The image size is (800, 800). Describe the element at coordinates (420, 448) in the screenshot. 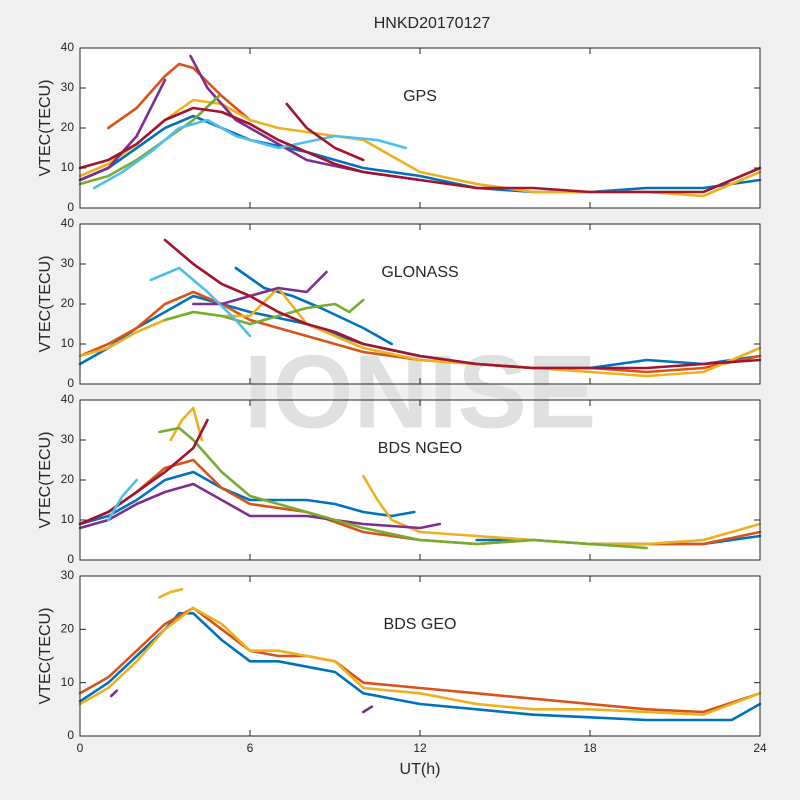

I see `panel-label: BDS NGEO` at that location.